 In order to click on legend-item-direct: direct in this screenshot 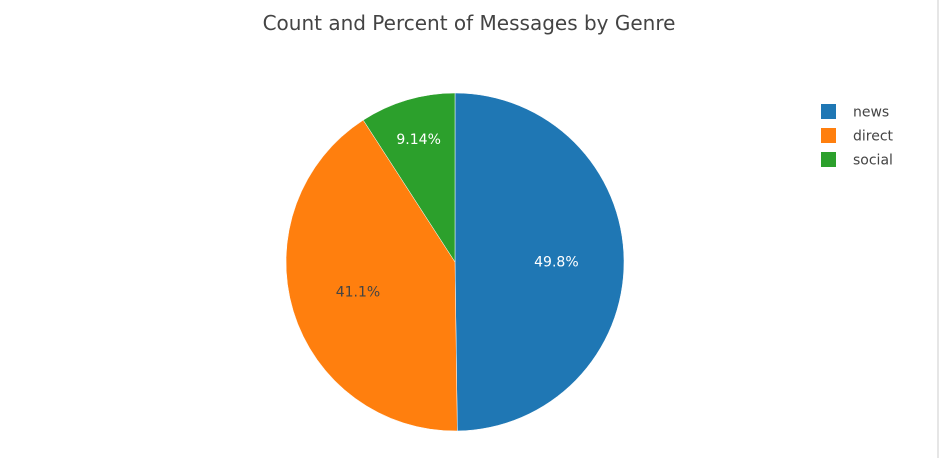, I will do `click(857, 136)`.